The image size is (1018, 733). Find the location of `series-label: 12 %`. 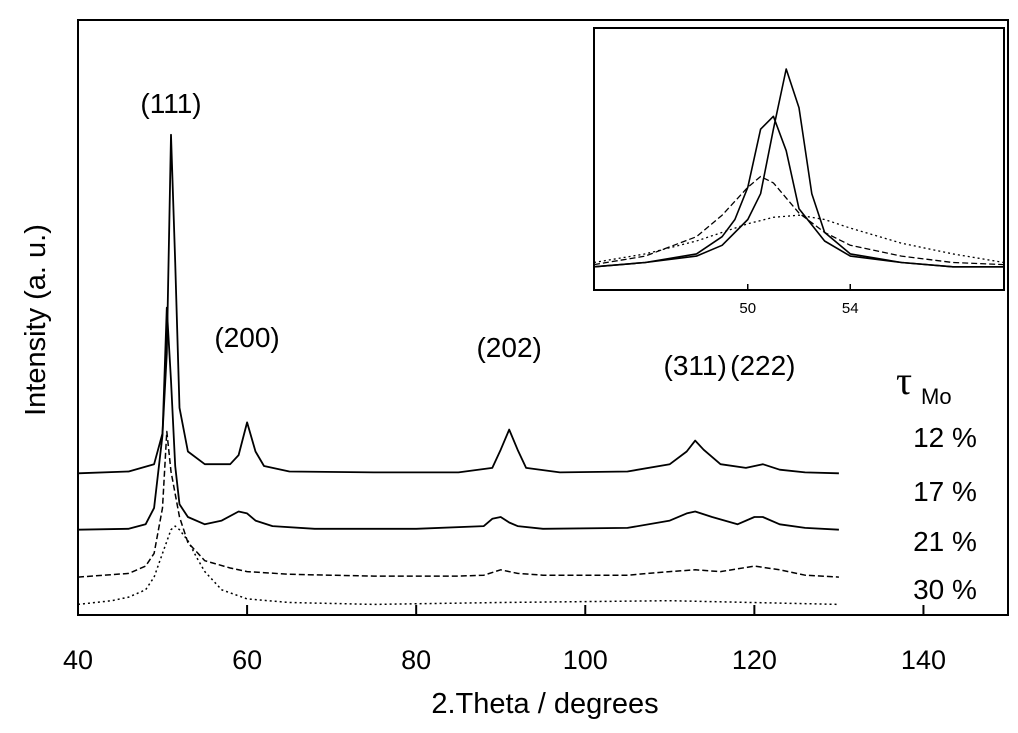

series-label: 12 % is located at coordinates (945, 437).